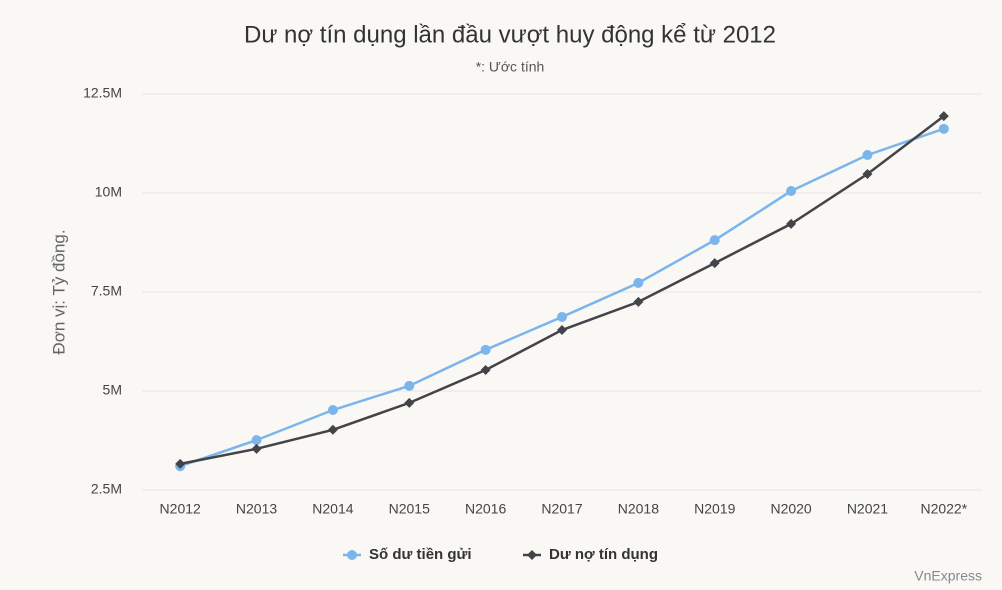  I want to click on y-tick-label: 5M, so click(112, 390).